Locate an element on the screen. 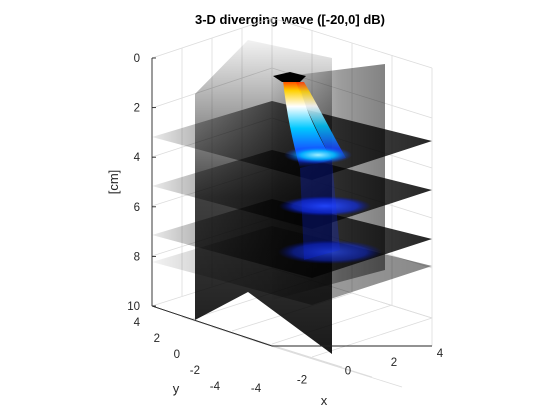 Image resolution: width=560 pixels, height=420 pixels. probe-element is located at coordinates (289, 77).